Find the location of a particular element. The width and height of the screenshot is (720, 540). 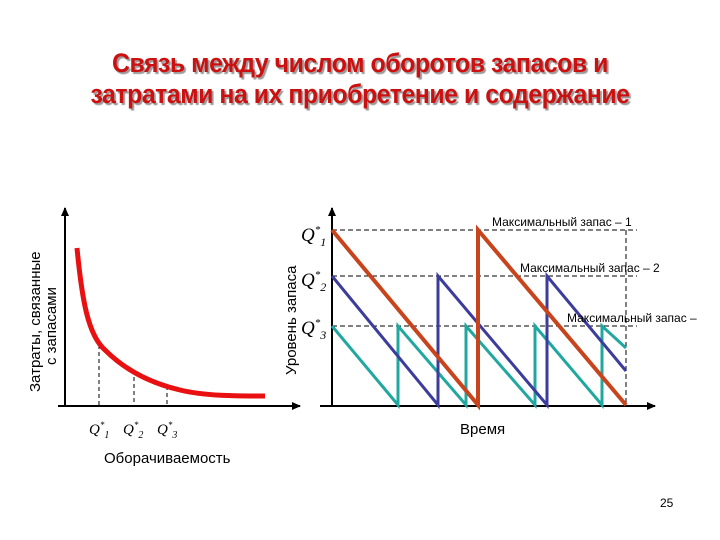

right-y-label: Уровень запаса is located at coordinates (291, 320).